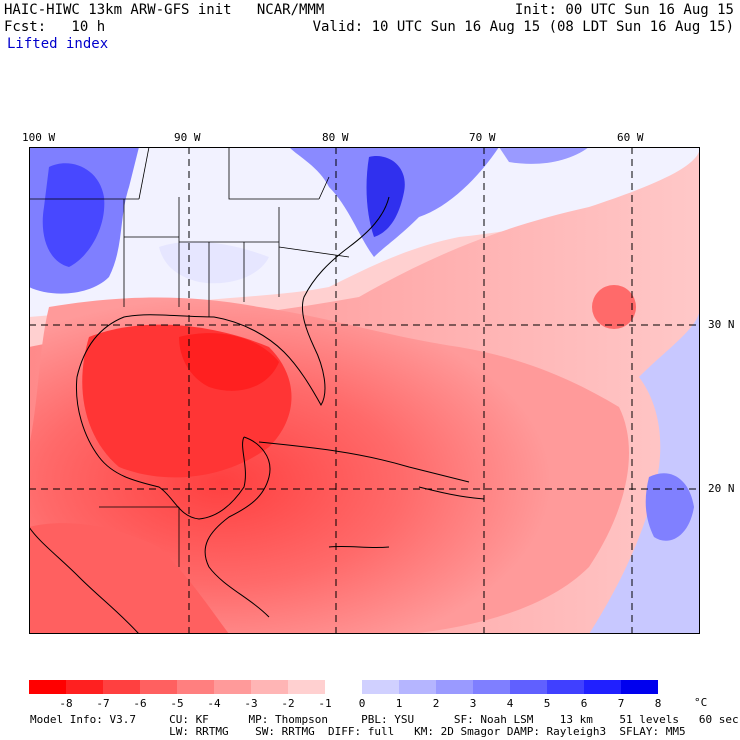 The image size is (740, 740). What do you see at coordinates (701, 702) in the screenshot?
I see `colorbar-unit: °C` at bounding box center [701, 702].